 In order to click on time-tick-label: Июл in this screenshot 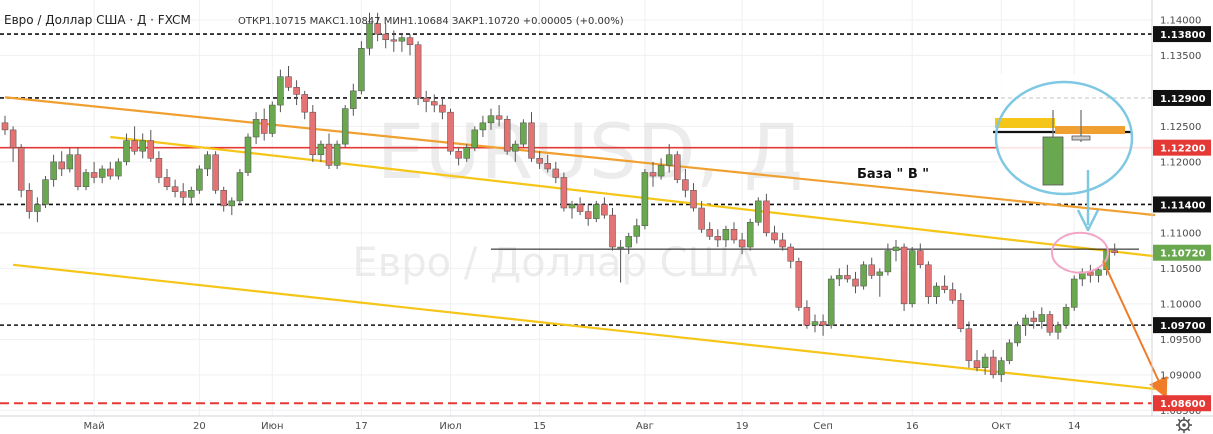, I will do `click(450, 426)`.